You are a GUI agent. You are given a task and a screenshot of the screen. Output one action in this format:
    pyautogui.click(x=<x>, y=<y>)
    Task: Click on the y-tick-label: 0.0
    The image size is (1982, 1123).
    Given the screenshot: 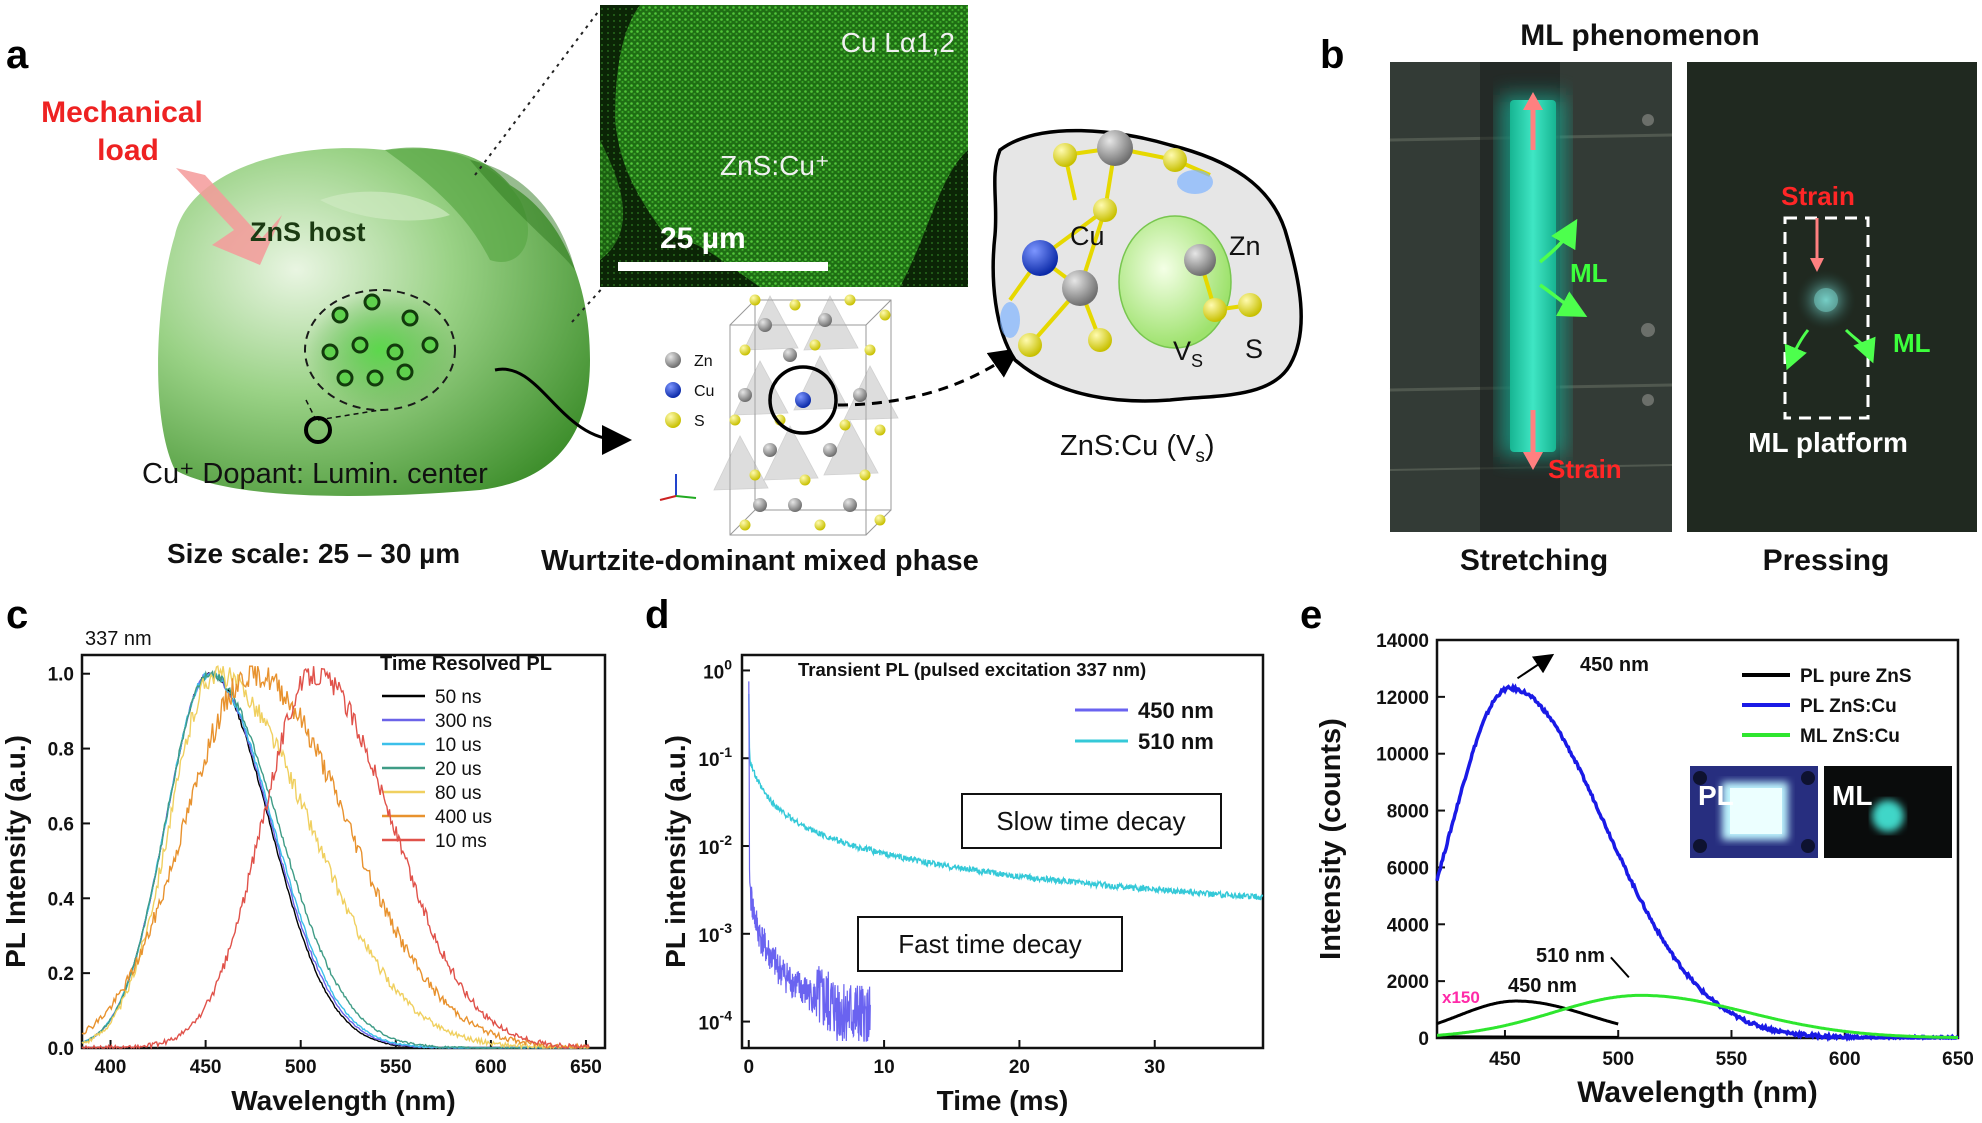 What is the action you would take?
    pyautogui.click(x=61, y=1049)
    